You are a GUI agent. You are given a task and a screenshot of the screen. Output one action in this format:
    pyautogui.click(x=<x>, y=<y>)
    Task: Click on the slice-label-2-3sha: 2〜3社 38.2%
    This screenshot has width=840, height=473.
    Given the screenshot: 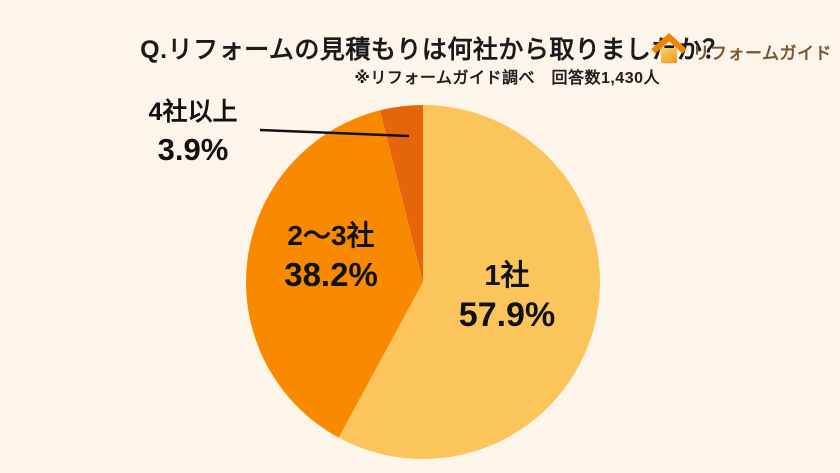 What is the action you would take?
    pyautogui.click(x=331, y=256)
    